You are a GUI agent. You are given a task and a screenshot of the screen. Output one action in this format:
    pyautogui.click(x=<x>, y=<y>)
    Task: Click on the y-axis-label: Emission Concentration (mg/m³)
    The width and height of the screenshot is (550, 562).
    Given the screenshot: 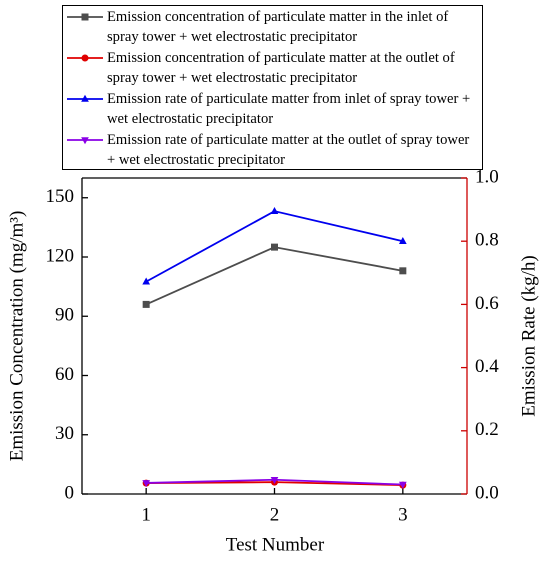 What is the action you would take?
    pyautogui.click(x=16, y=336)
    